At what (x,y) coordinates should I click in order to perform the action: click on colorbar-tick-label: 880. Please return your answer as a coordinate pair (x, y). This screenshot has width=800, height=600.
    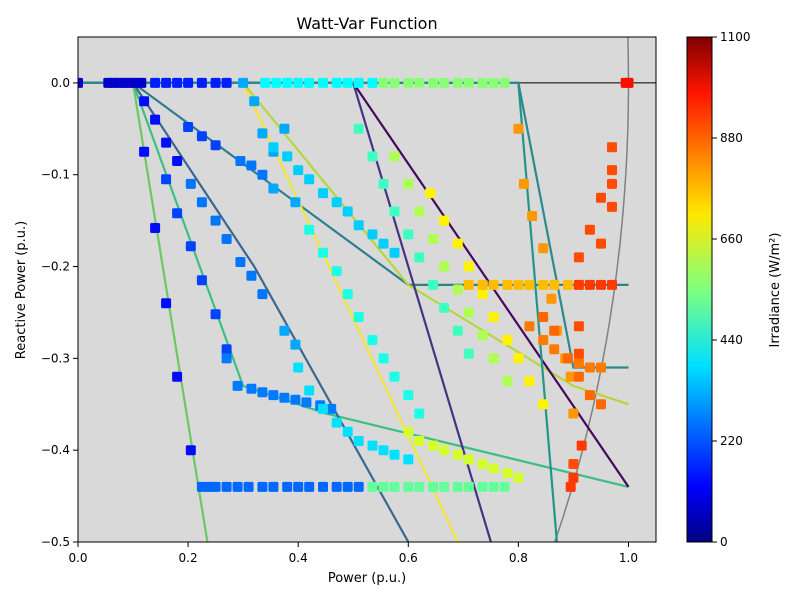
    Looking at the image, I should click on (731, 138).